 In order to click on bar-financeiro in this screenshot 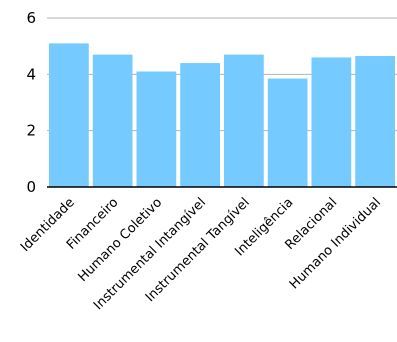, I will do `click(112, 120)`.